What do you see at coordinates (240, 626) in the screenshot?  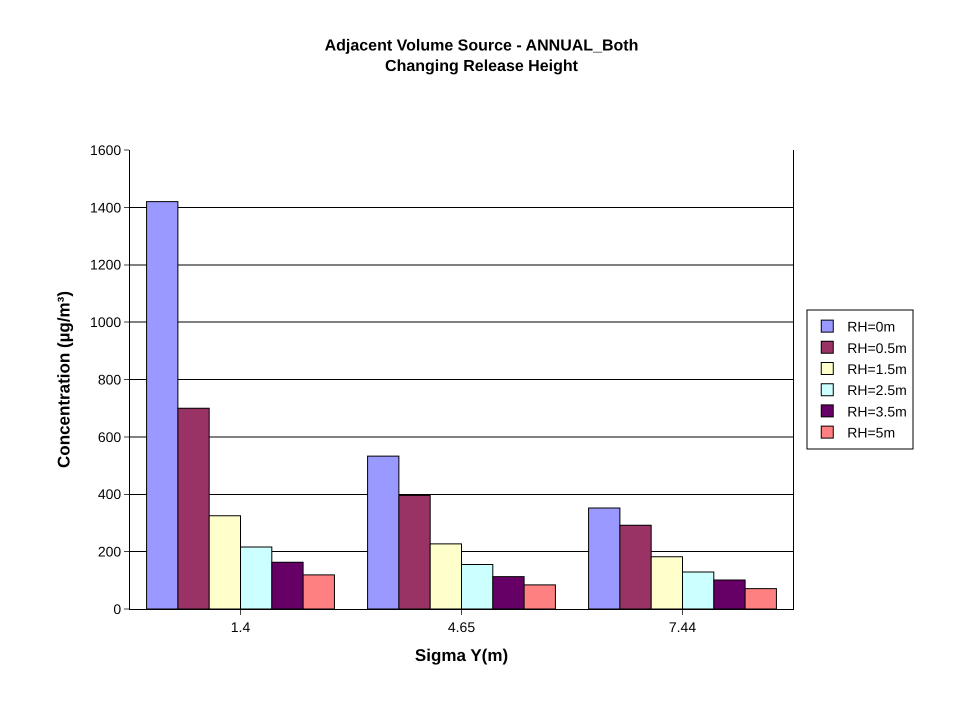 I see `x-tick-label: 1.4` at bounding box center [240, 626].